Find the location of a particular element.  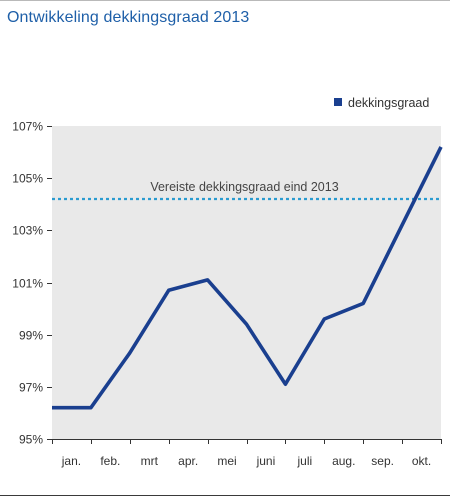

x-tick-label: sep. is located at coordinates (382, 461).